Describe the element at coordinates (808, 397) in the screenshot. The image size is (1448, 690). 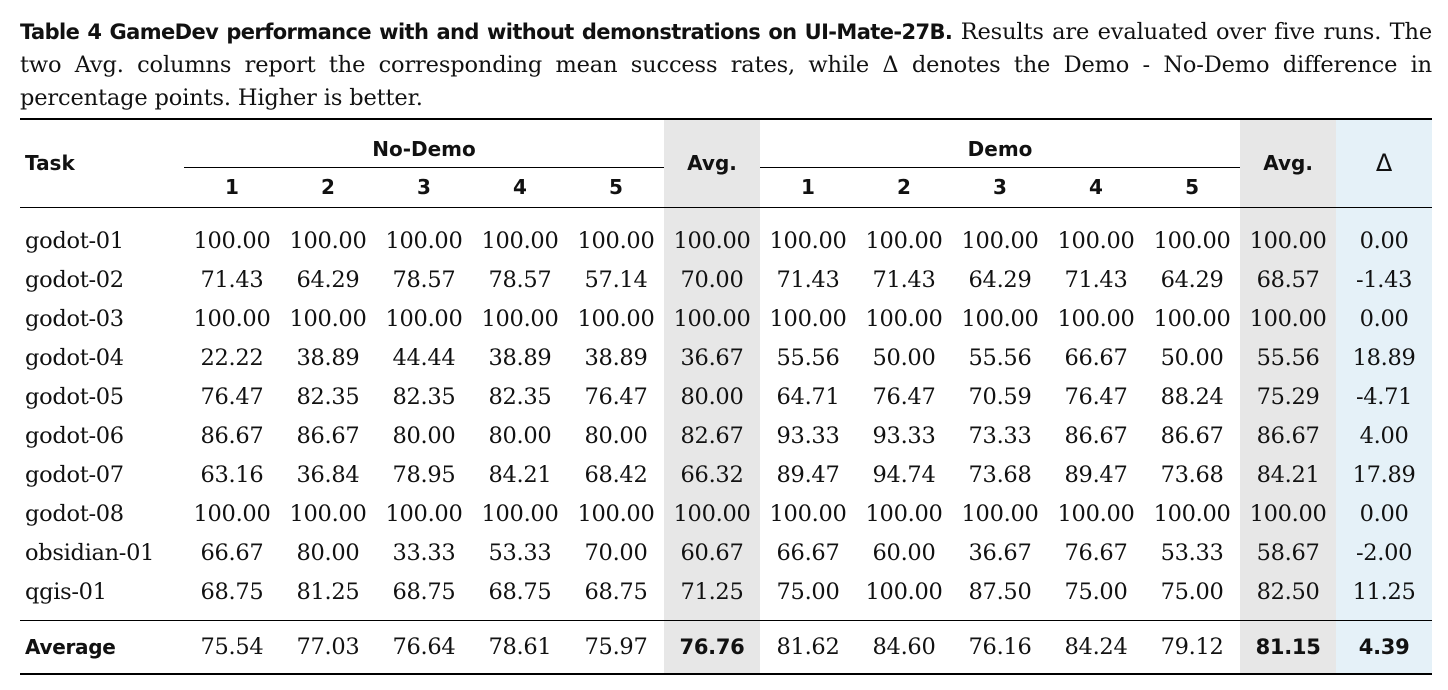
I see `demo-run-1: 64.71` at that location.